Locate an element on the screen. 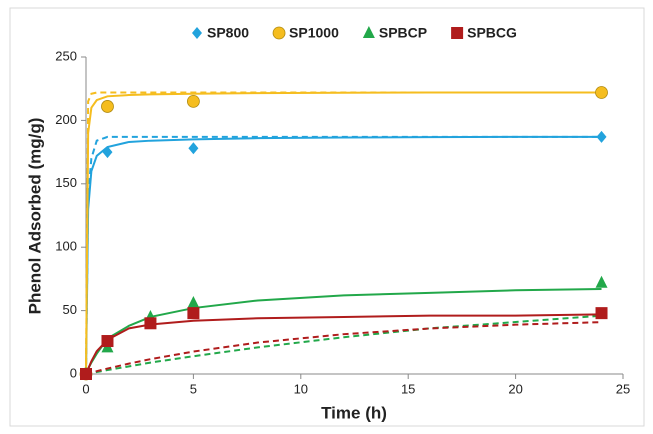 Image resolution: width=653 pixels, height=434 pixels. y-tick-label: 0 is located at coordinates (73, 372).